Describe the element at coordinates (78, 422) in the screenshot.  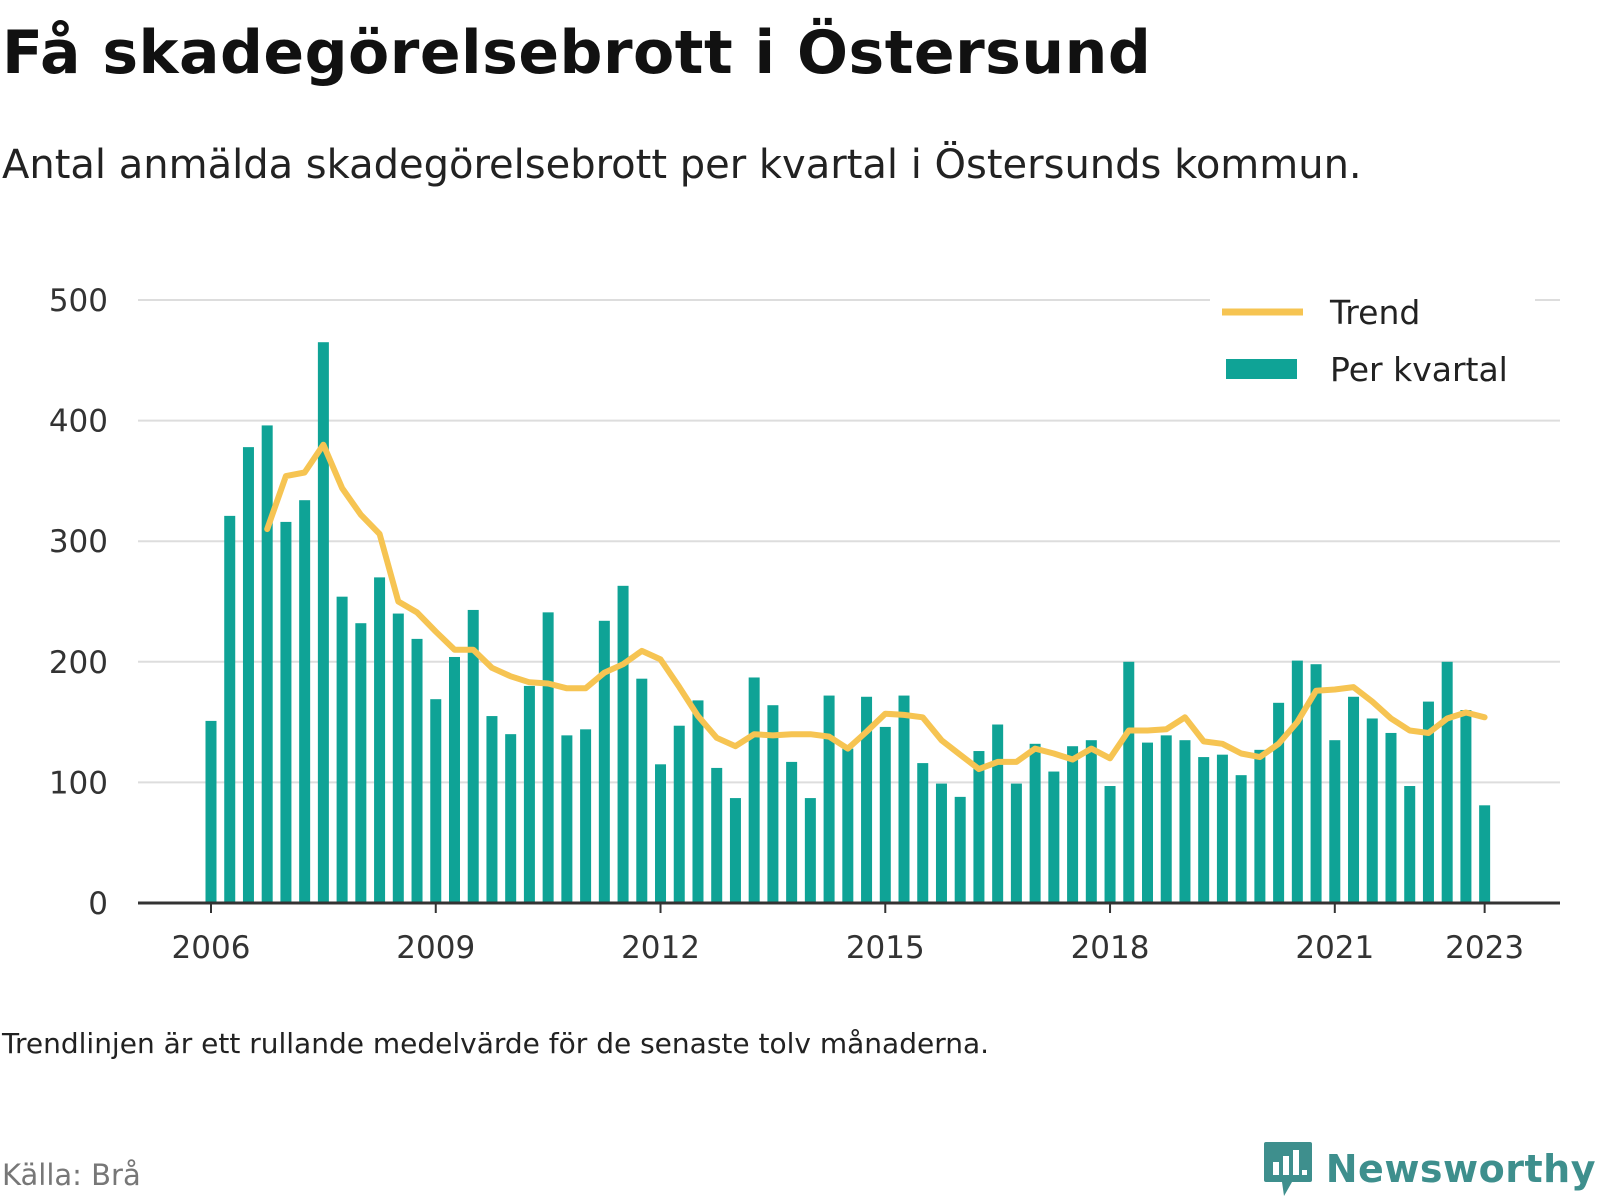
I see `y-tick-label: 400` at that location.